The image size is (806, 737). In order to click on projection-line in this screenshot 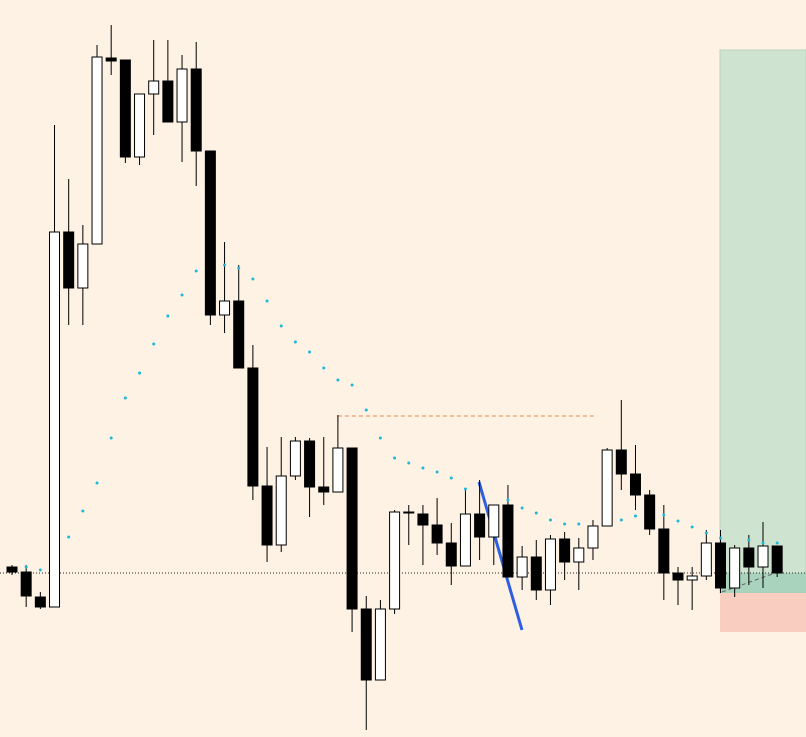, I will do `click(750, 582)`.